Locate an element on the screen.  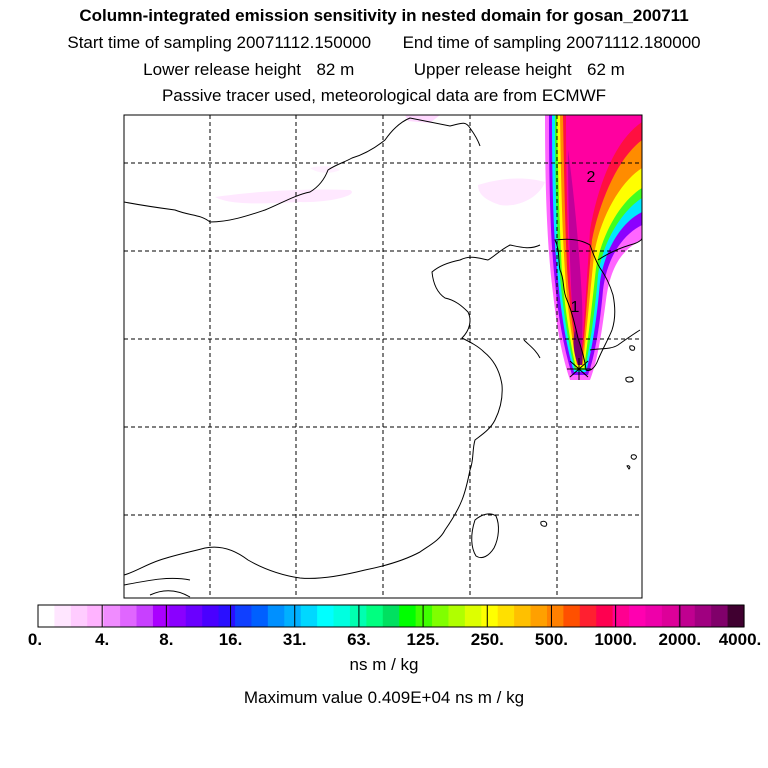
colorbar-tick-label: 31. is located at coordinates (294, 639).